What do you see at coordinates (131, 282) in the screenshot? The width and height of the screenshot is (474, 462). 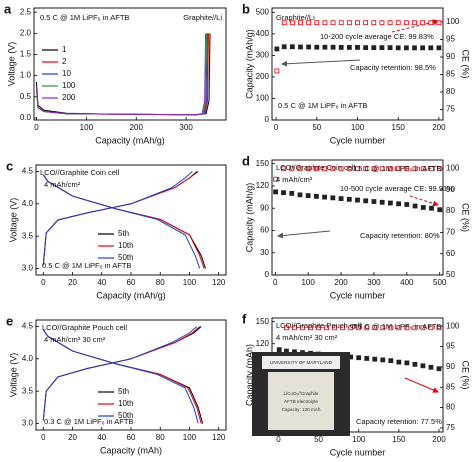 I see `x-tick-label: 60` at bounding box center [131, 282].